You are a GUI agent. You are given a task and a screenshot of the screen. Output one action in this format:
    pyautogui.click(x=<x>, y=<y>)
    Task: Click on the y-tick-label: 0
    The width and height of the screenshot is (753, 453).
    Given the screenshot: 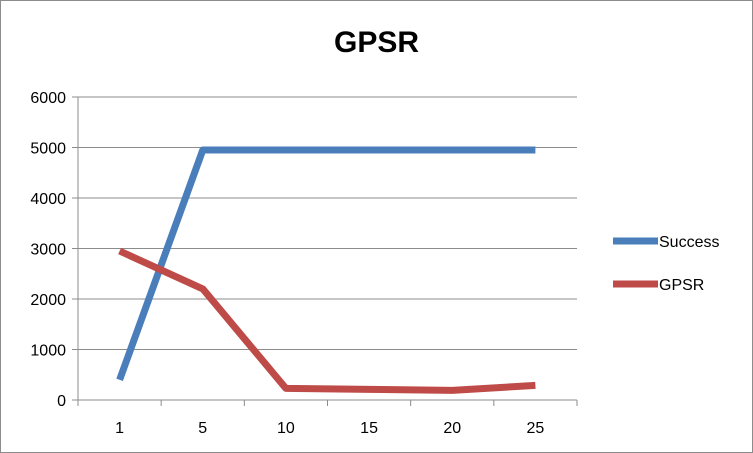 What is the action you would take?
    pyautogui.click(x=61, y=401)
    